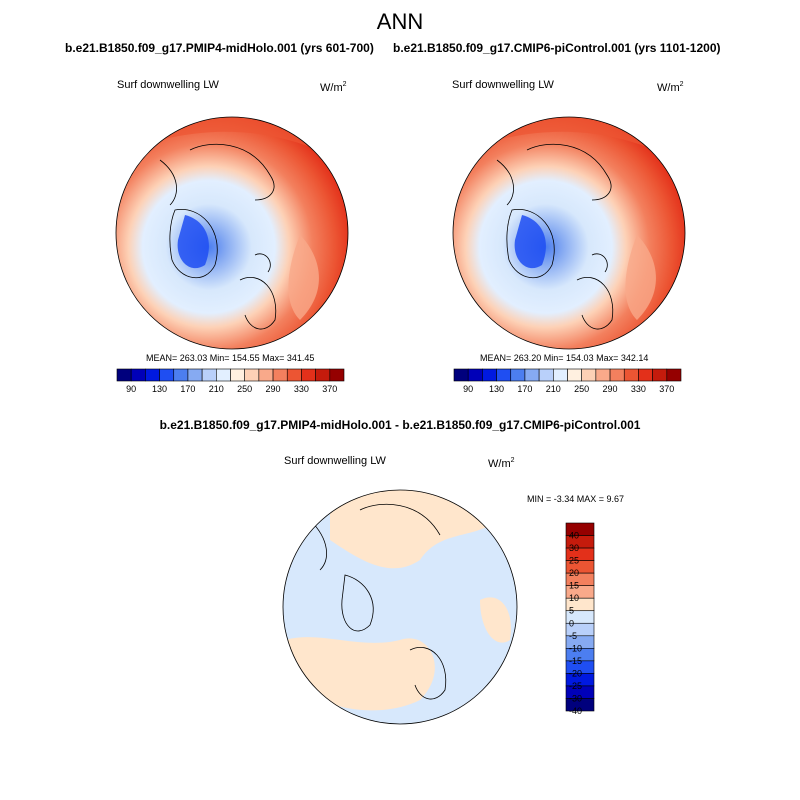 The height and width of the screenshot is (800, 800). Describe the element at coordinates (244, 389) in the screenshot. I see `panel1-colorbar-tick-label: 250` at that location.